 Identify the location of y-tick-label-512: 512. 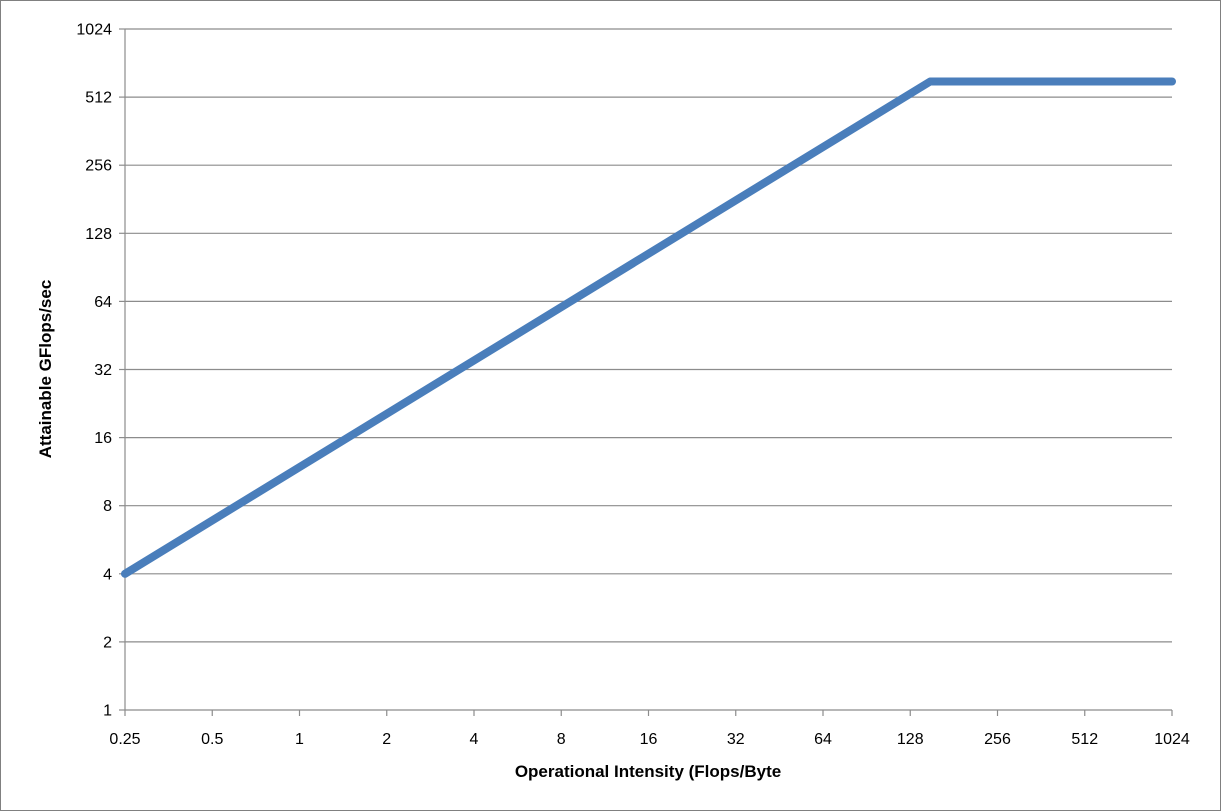
(98, 98).